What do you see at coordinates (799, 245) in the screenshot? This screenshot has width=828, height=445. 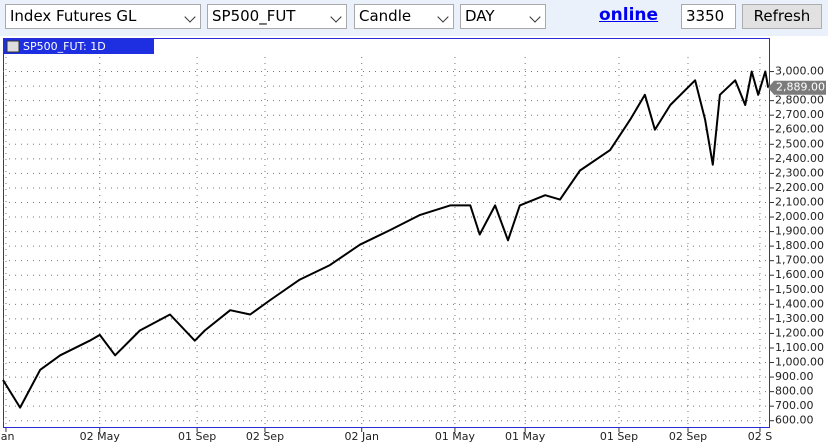 I see `y-tick-label: 1,800.00` at bounding box center [799, 245].